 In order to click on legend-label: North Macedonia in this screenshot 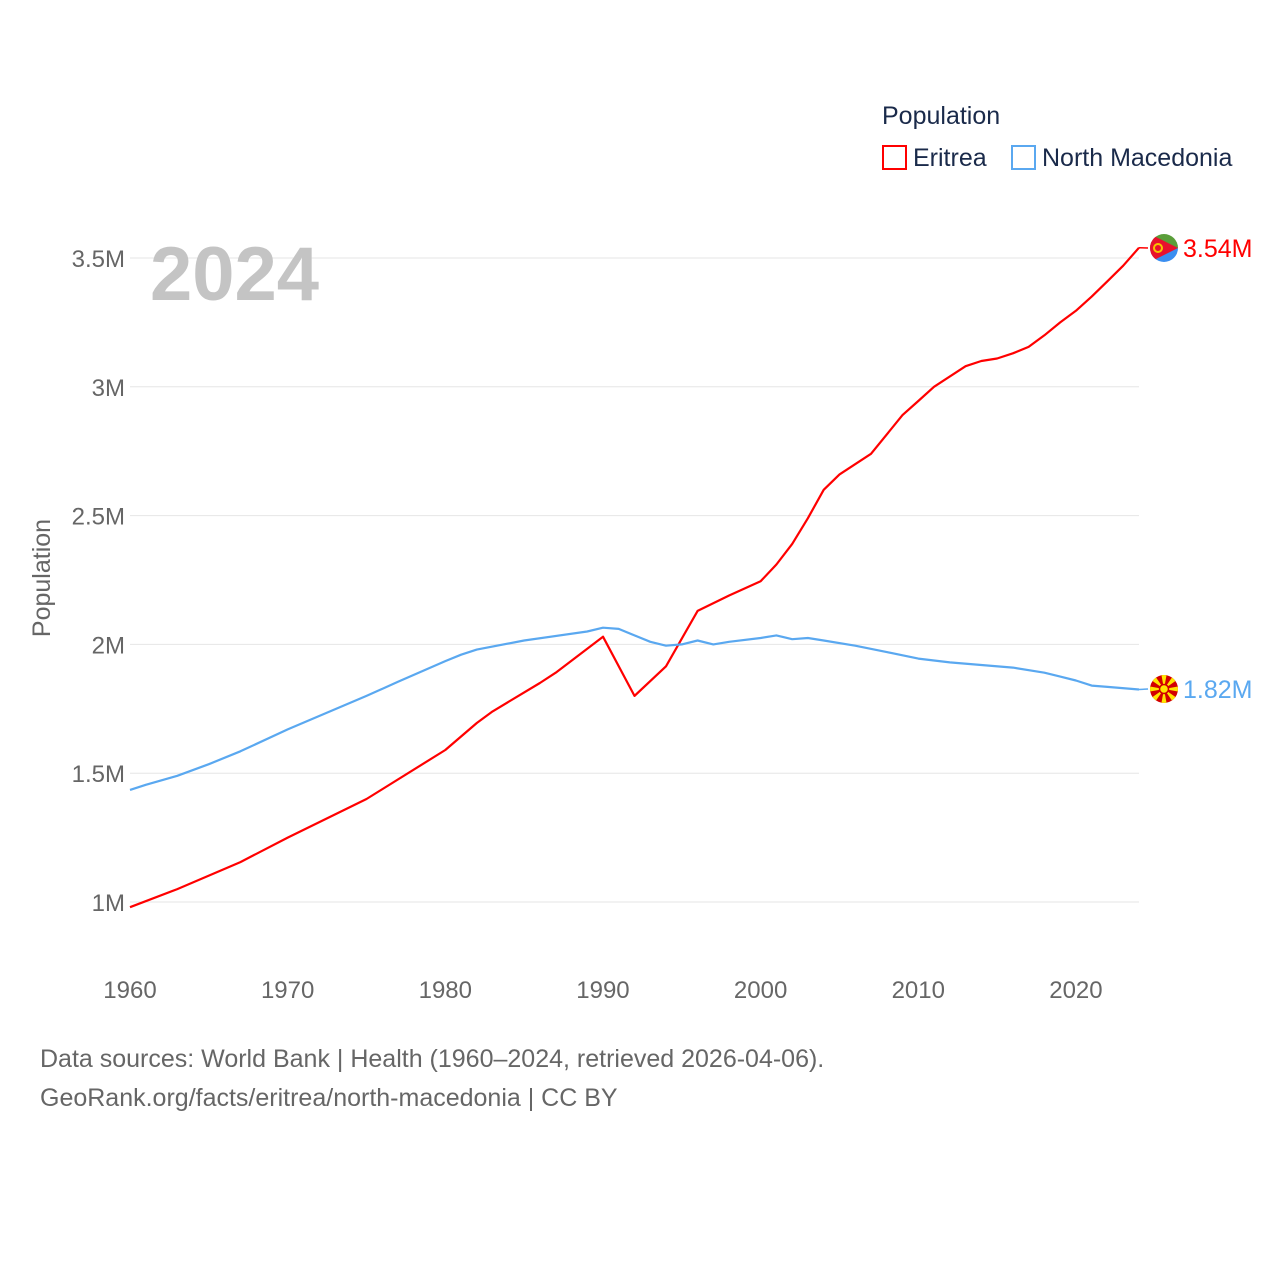, I will do `click(1137, 158)`.